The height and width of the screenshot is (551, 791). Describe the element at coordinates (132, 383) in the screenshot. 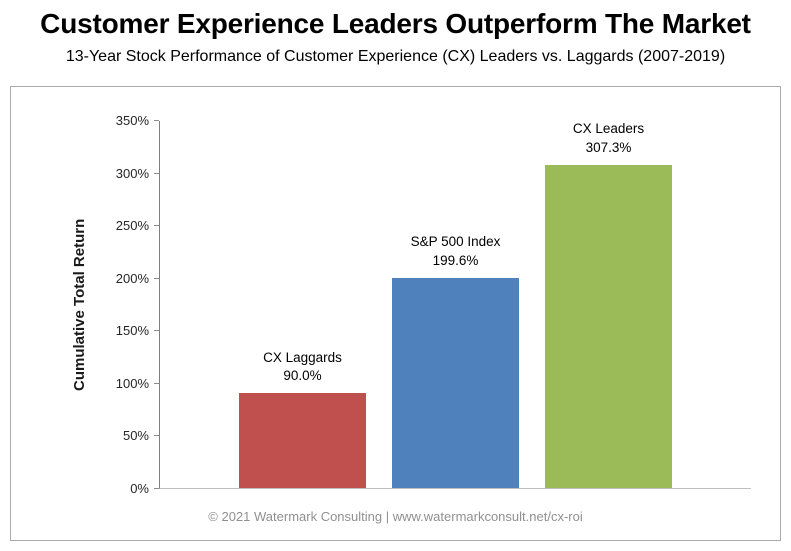

I see `y-tick-label: 100%` at that location.